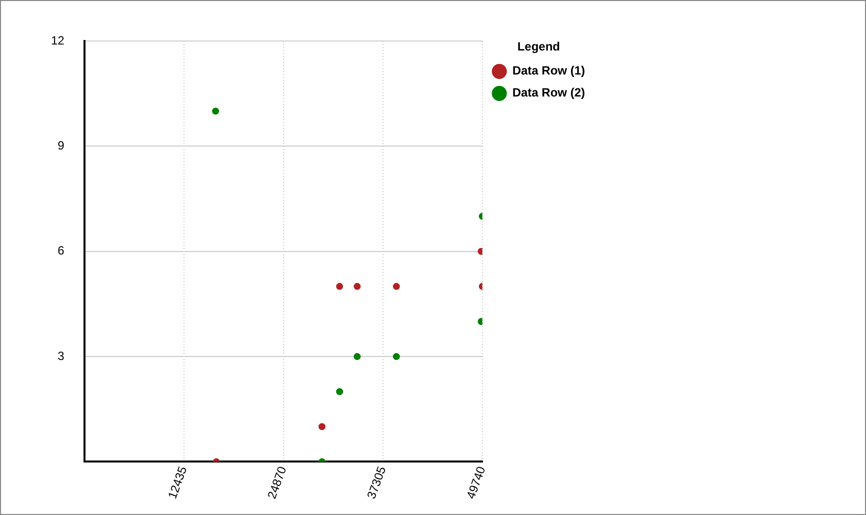 The width and height of the screenshot is (866, 515). What do you see at coordinates (57, 40) in the screenshot?
I see `y-tick-label: 12` at bounding box center [57, 40].